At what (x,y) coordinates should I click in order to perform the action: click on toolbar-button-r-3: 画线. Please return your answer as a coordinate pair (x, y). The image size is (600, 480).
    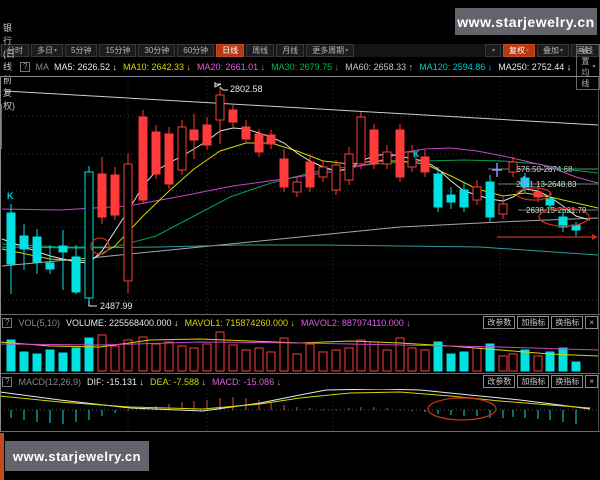
    Looking at the image, I should click on (585, 50).